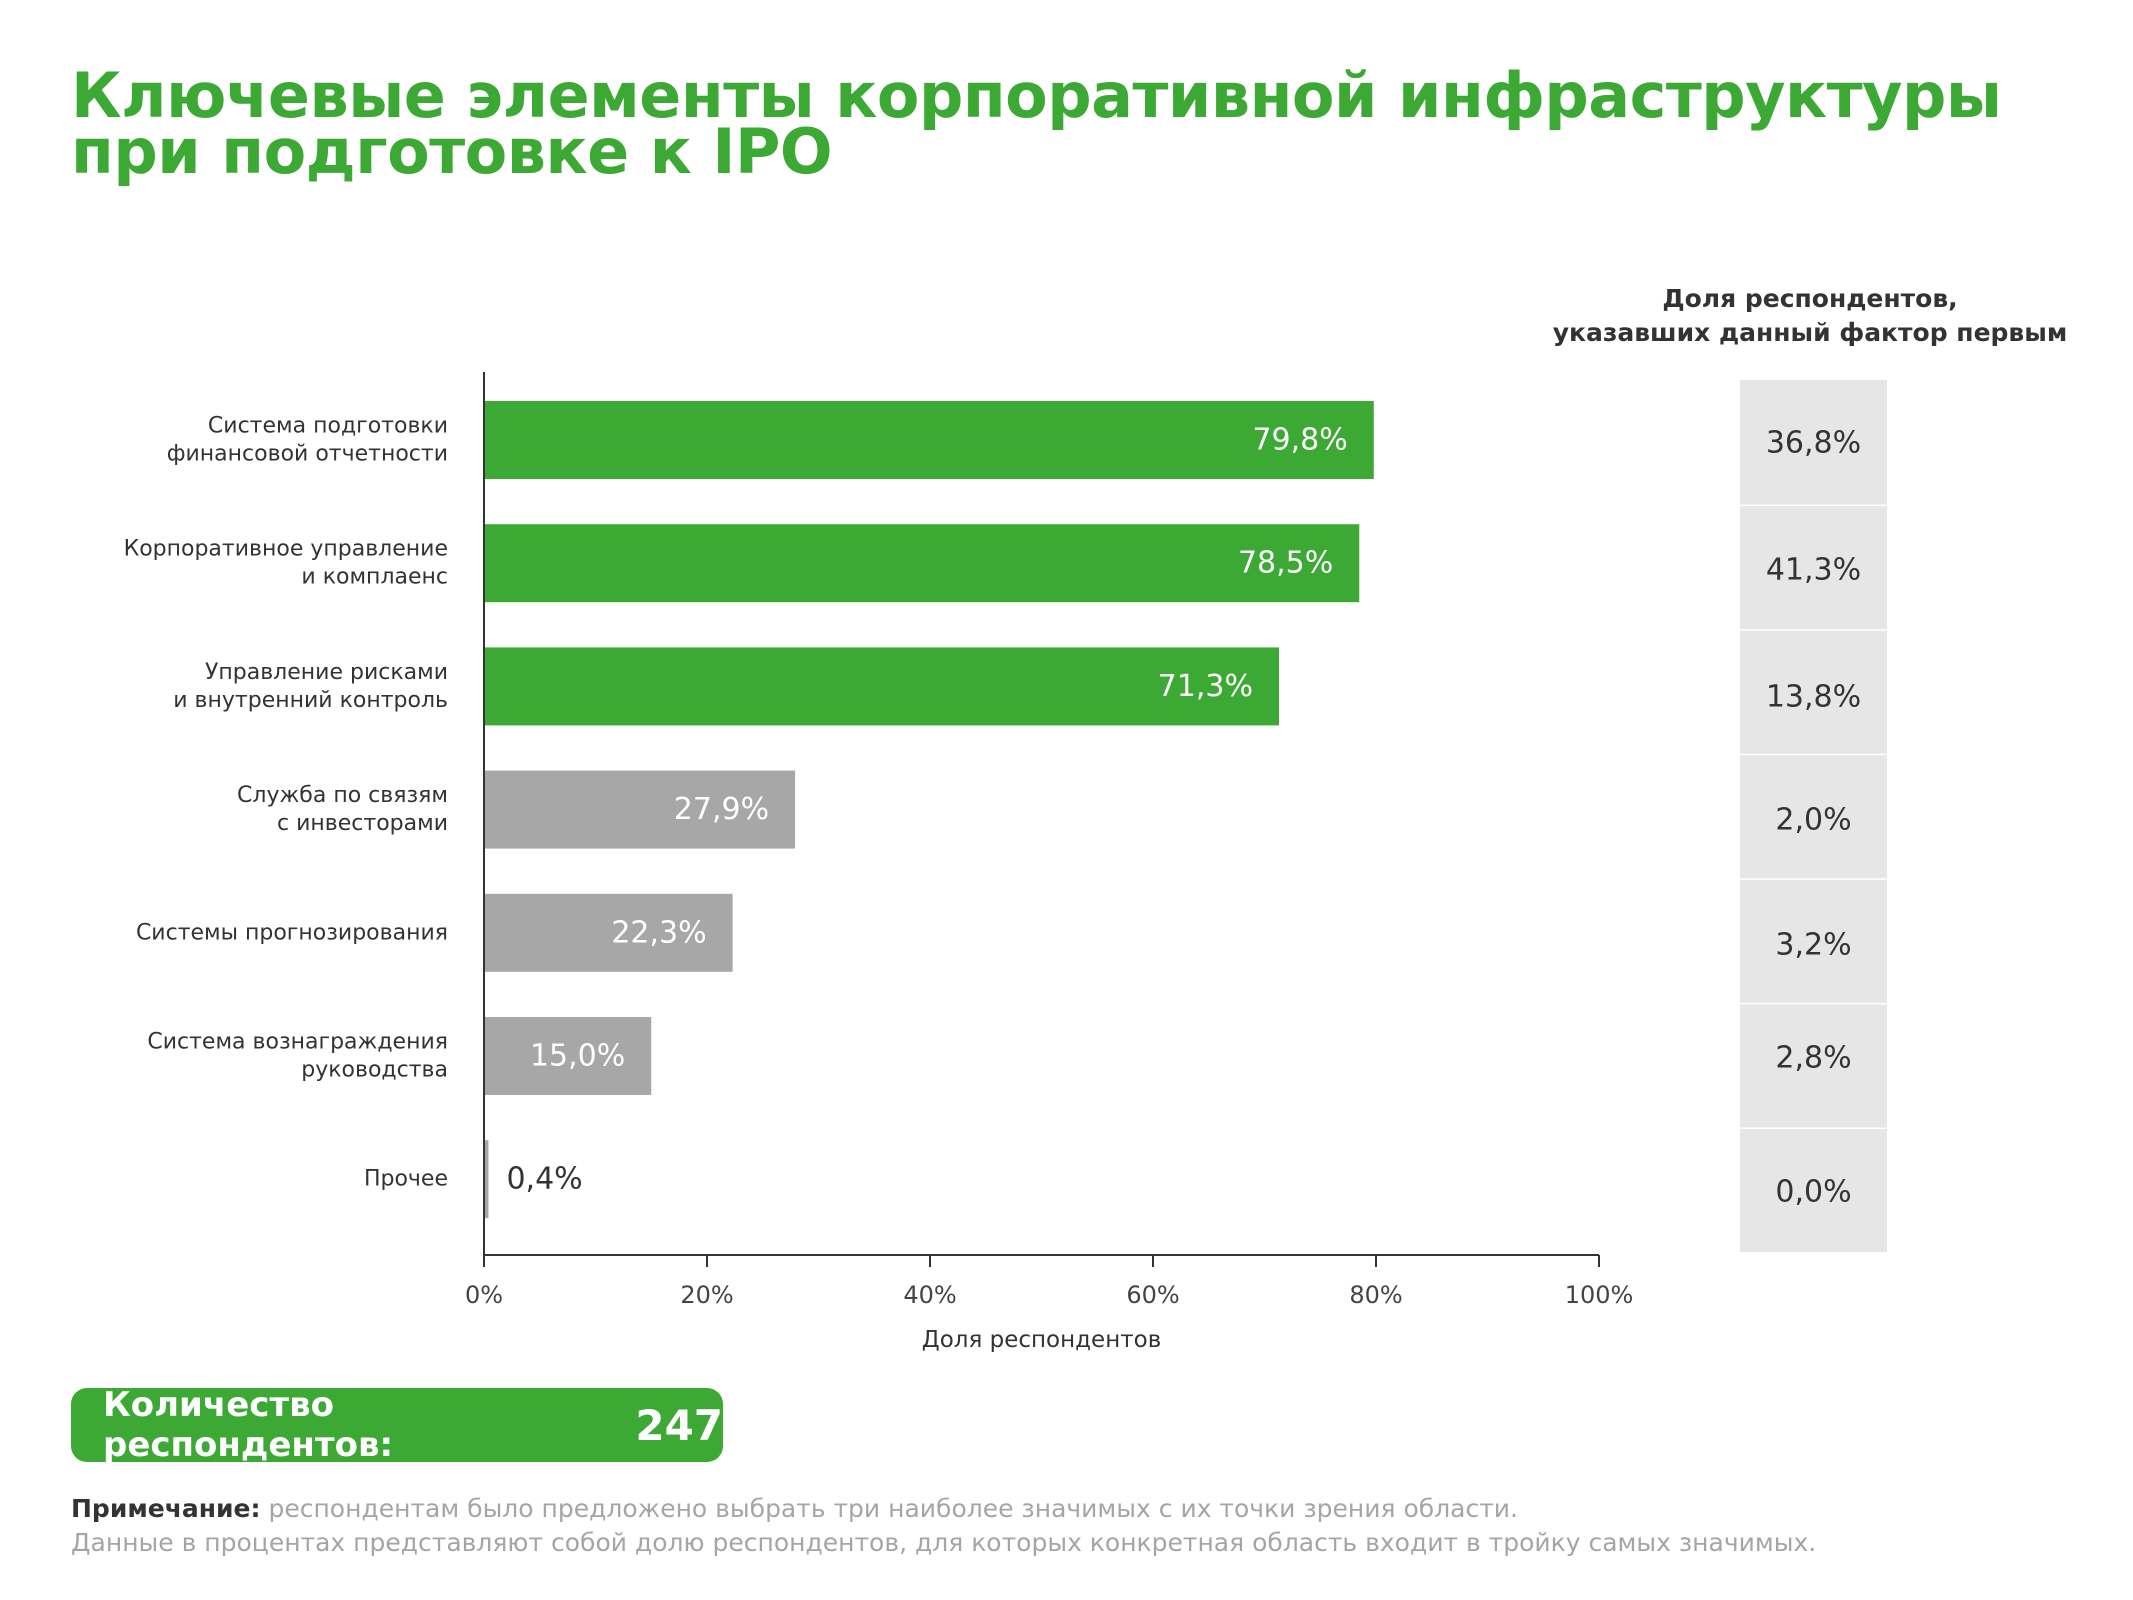  Describe the element at coordinates (1042, 1340) in the screenshot. I see `x-axis-title: Доля респондентов` at that location.